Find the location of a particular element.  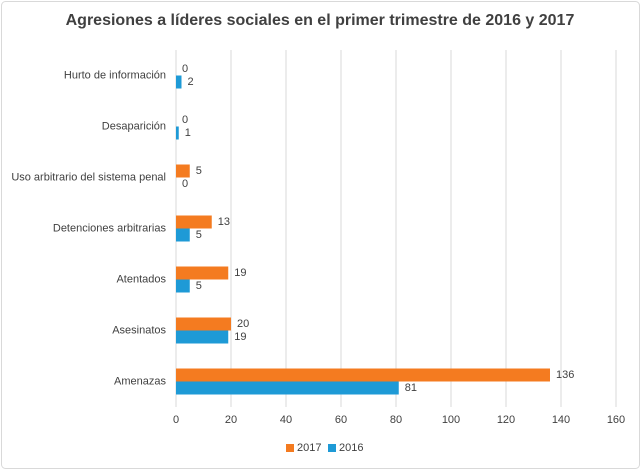

y-tick-label: Atentados is located at coordinates (141, 279).